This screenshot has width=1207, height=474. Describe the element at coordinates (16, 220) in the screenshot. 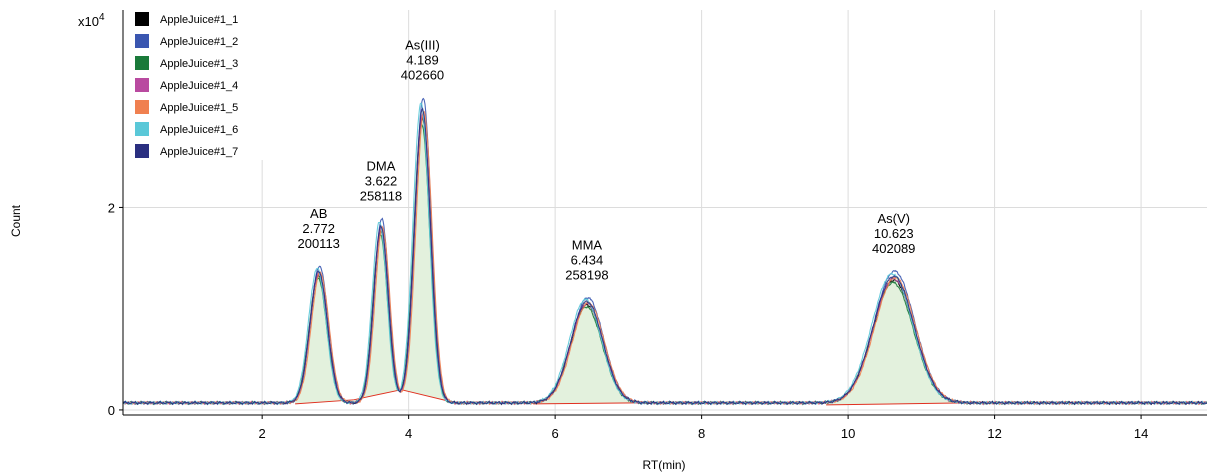

I see `y-axis-title: Count` at that location.